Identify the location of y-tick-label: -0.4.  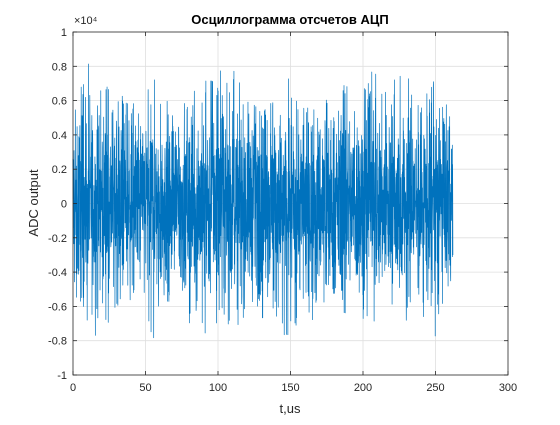
(57, 273).